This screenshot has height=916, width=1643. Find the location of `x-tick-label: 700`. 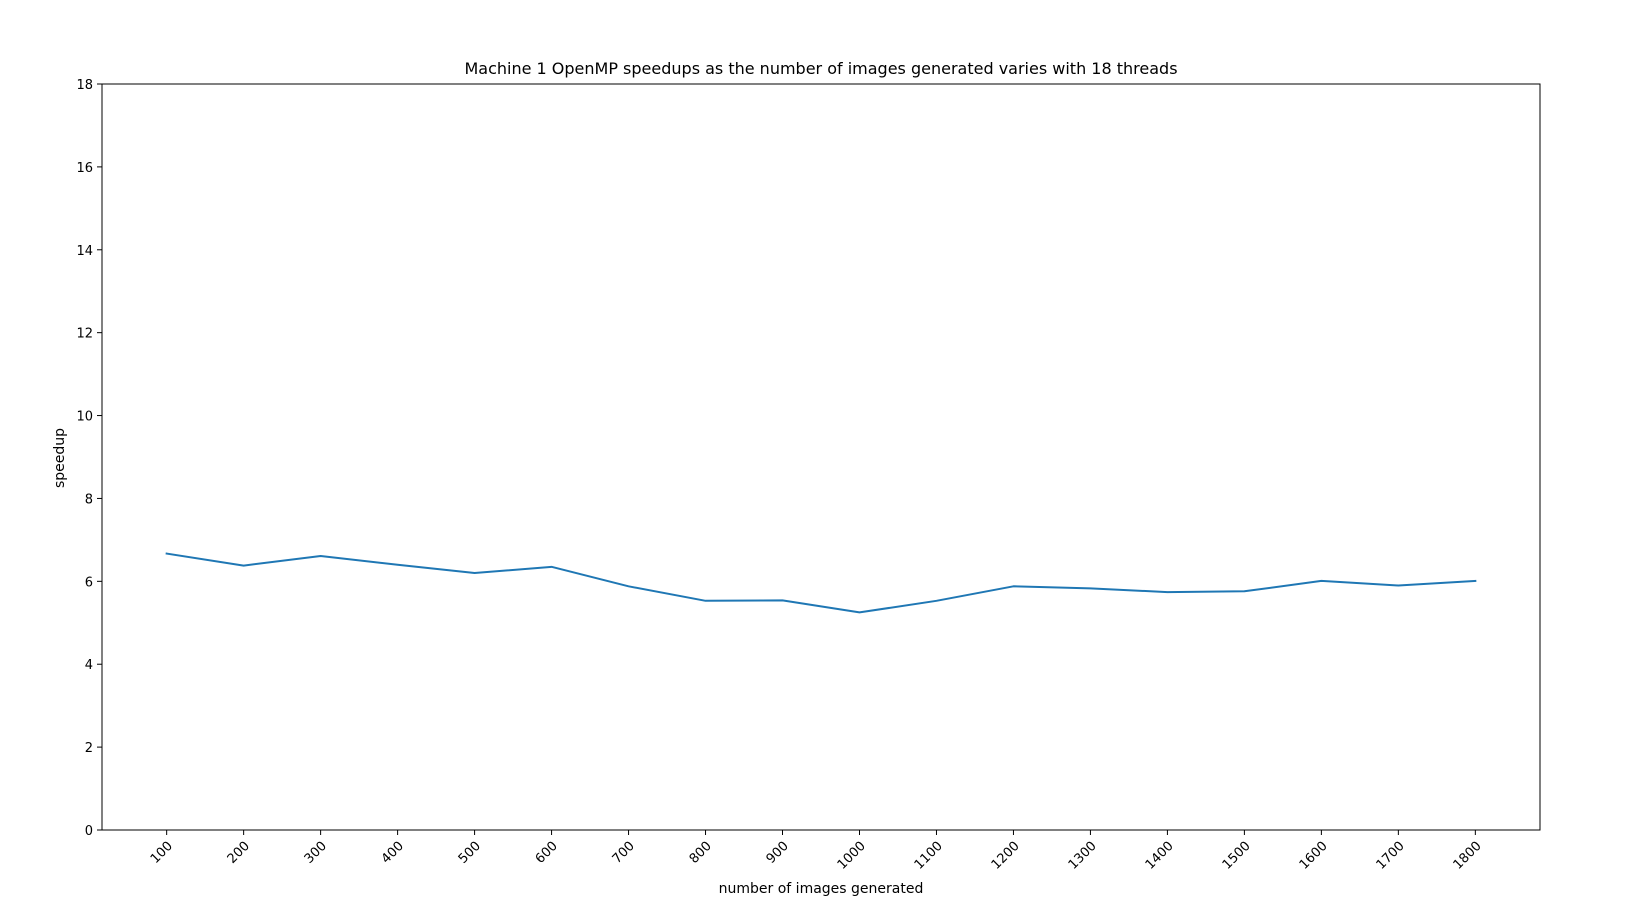

x-tick-label: 700 is located at coordinates (624, 853).